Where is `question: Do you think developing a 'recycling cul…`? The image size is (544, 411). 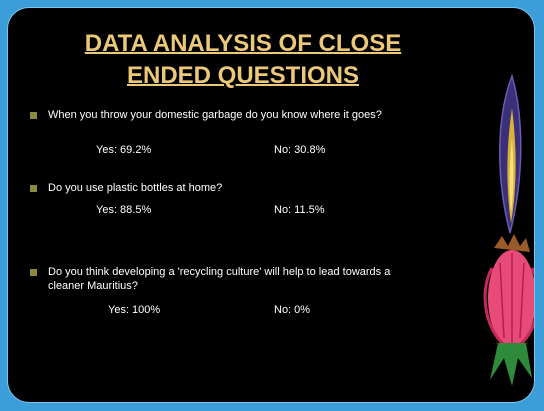
question: Do you think developing a 'recycling cul… is located at coordinates (219, 279).